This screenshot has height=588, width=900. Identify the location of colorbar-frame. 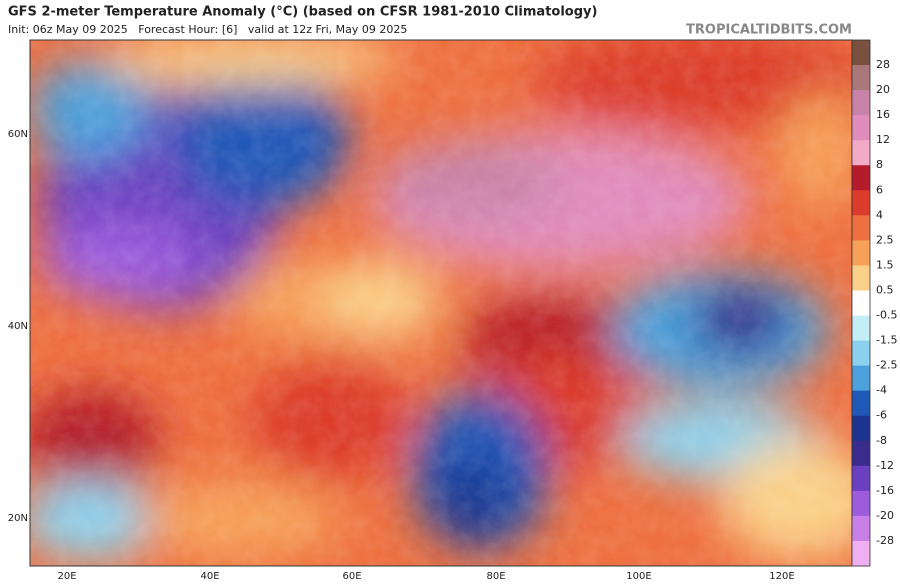
(861, 303).